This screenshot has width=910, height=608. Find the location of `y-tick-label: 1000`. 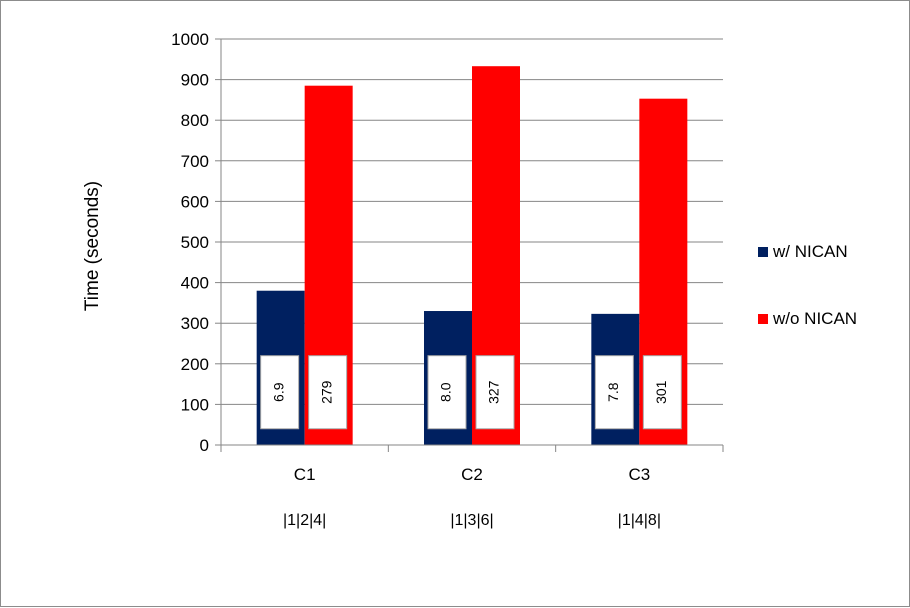

y-tick-label: 1000 is located at coordinates (190, 39).